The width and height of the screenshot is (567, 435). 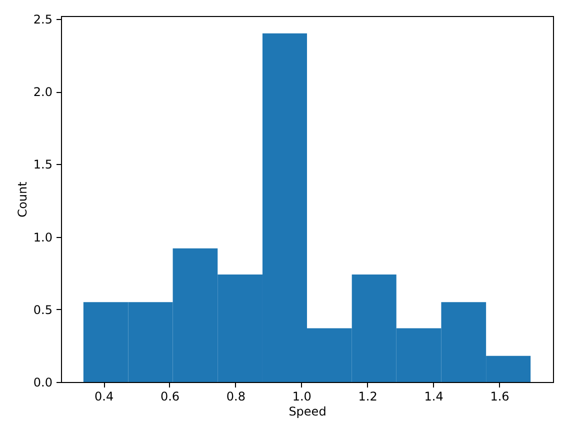 I want to click on x-axis-title: Speed, so click(x=307, y=411).